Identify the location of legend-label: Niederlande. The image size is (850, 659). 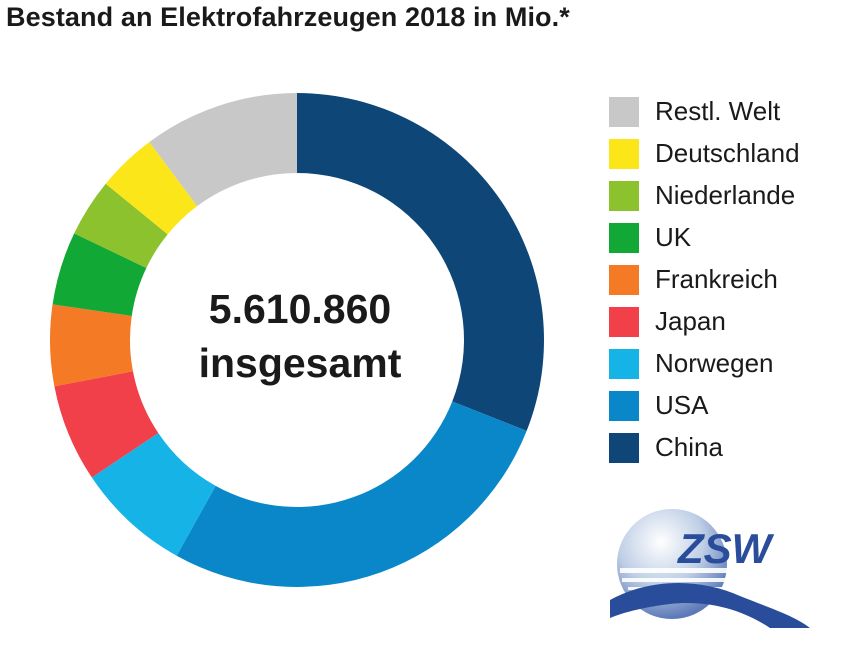
(725, 195).